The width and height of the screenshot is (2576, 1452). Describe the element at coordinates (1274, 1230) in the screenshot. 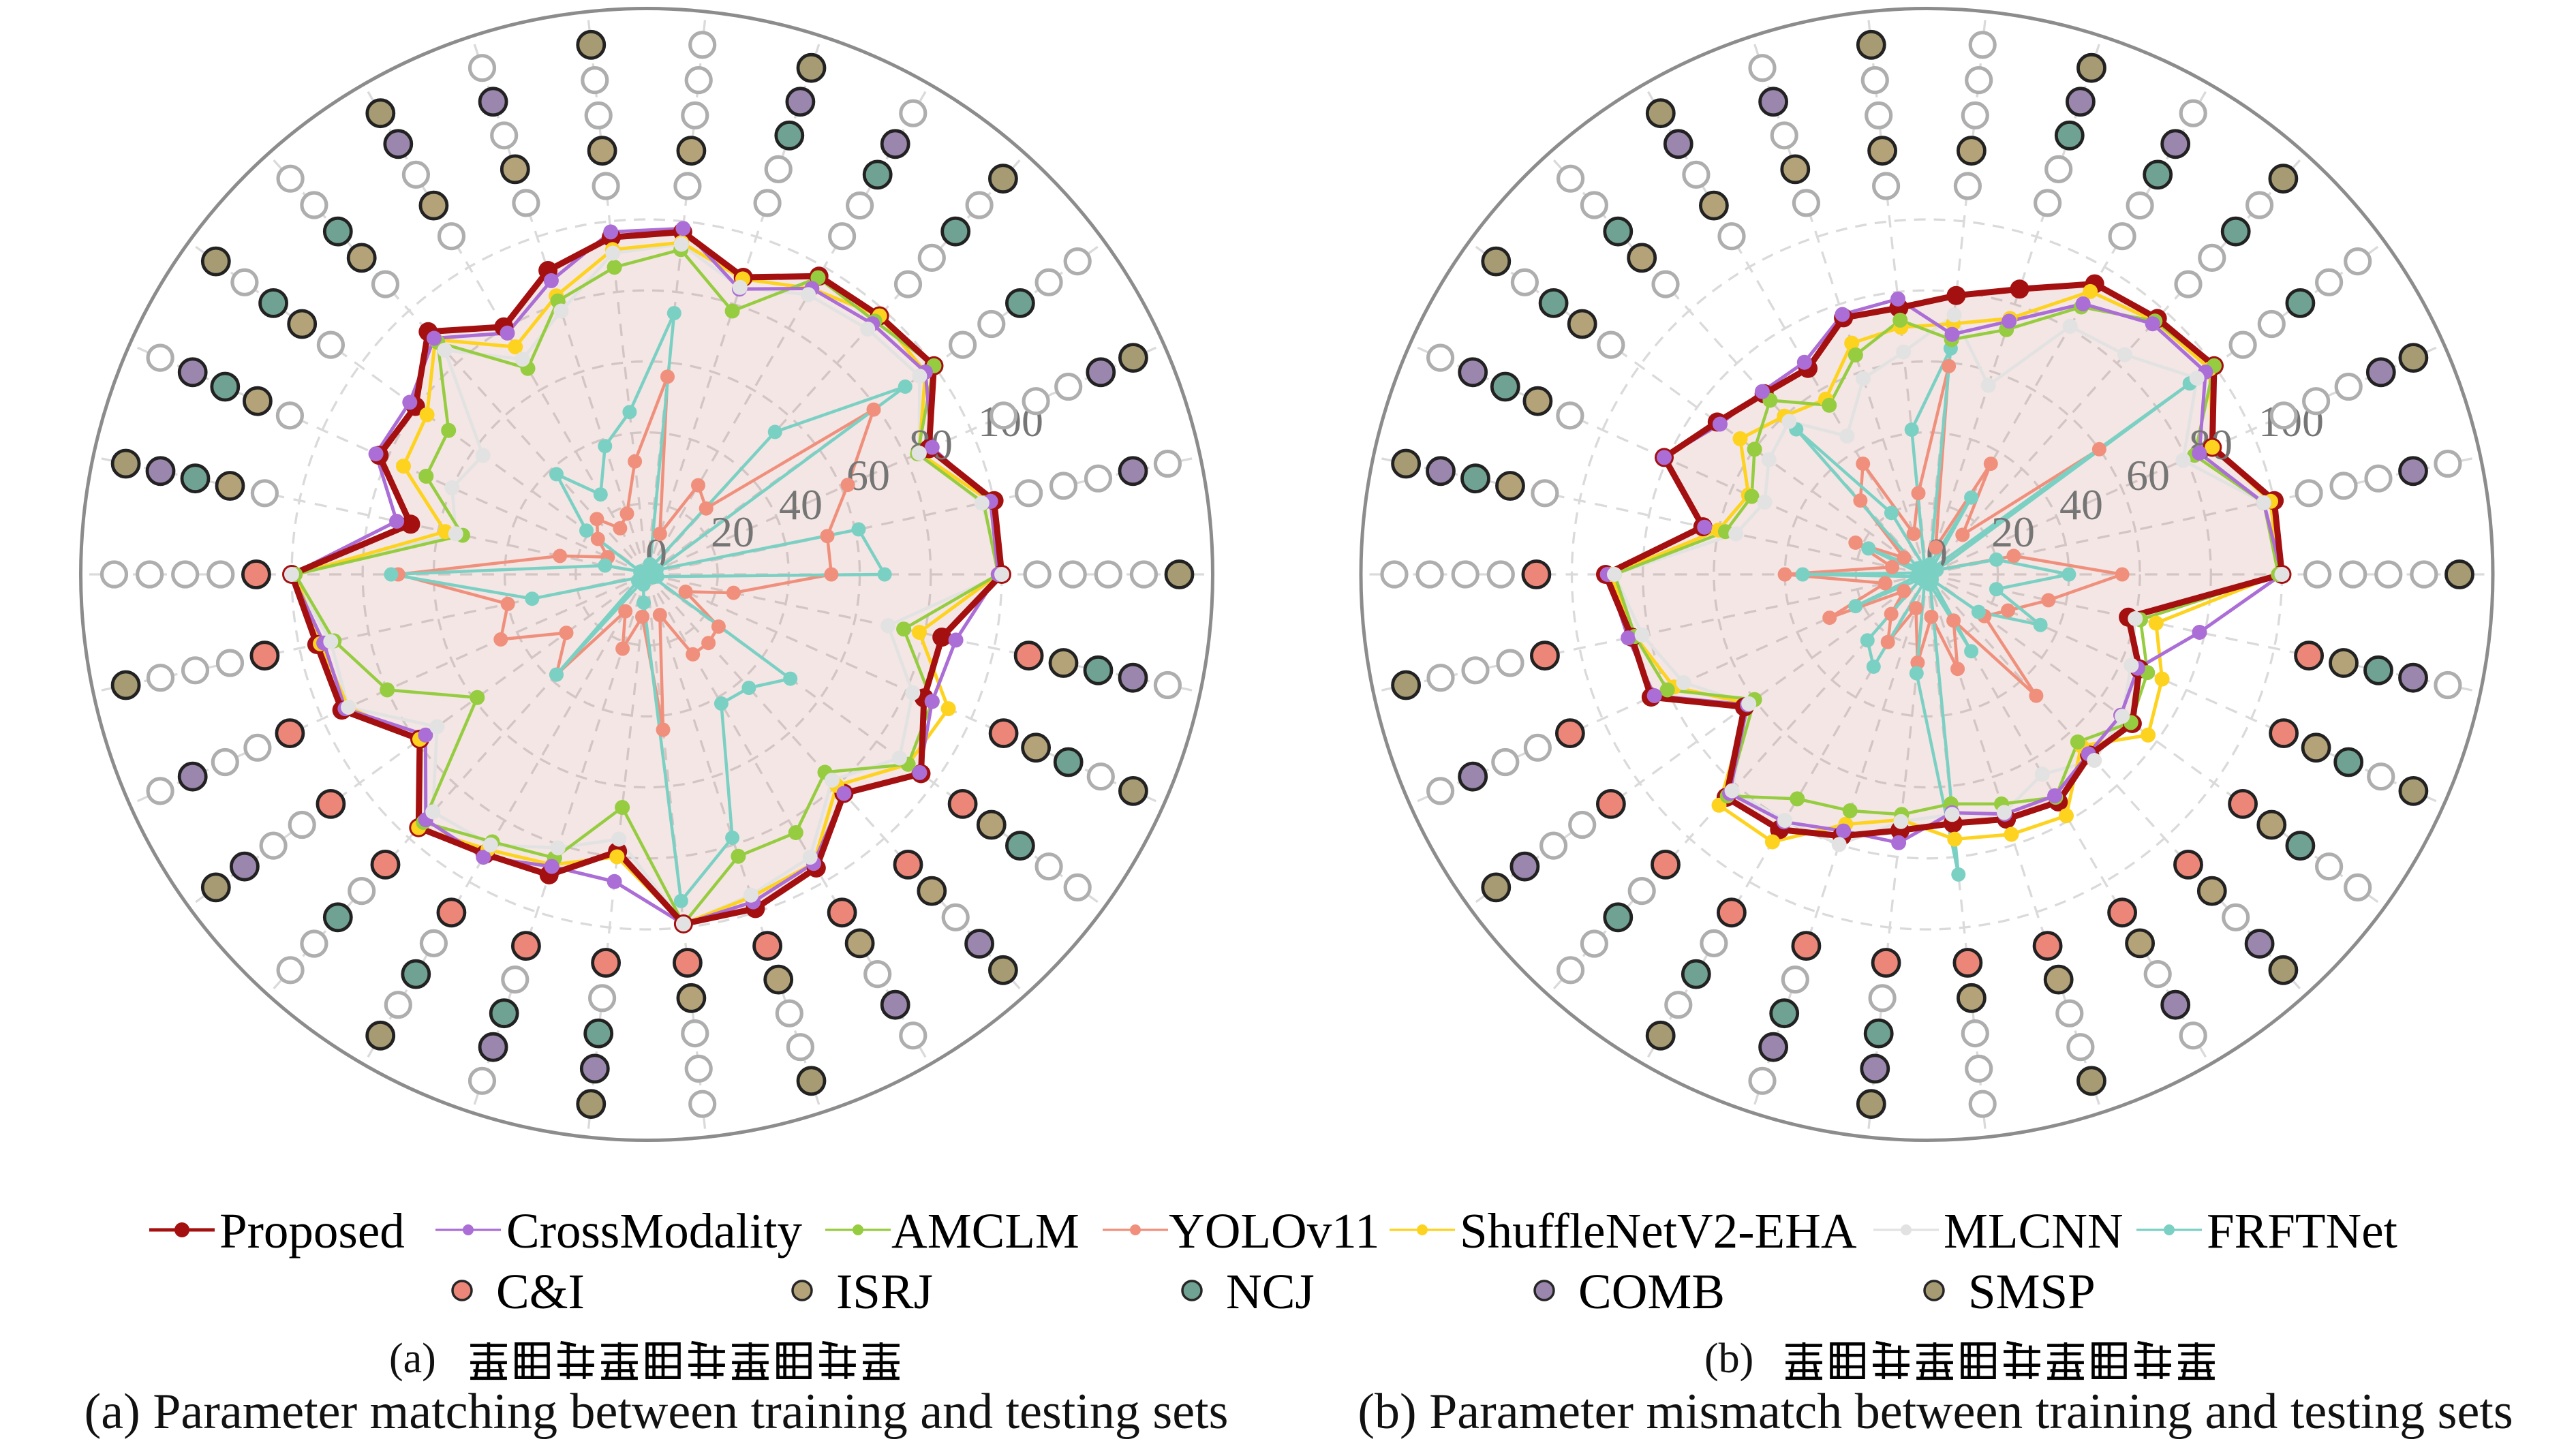

I see `svg-text: YOLOv11` at that location.